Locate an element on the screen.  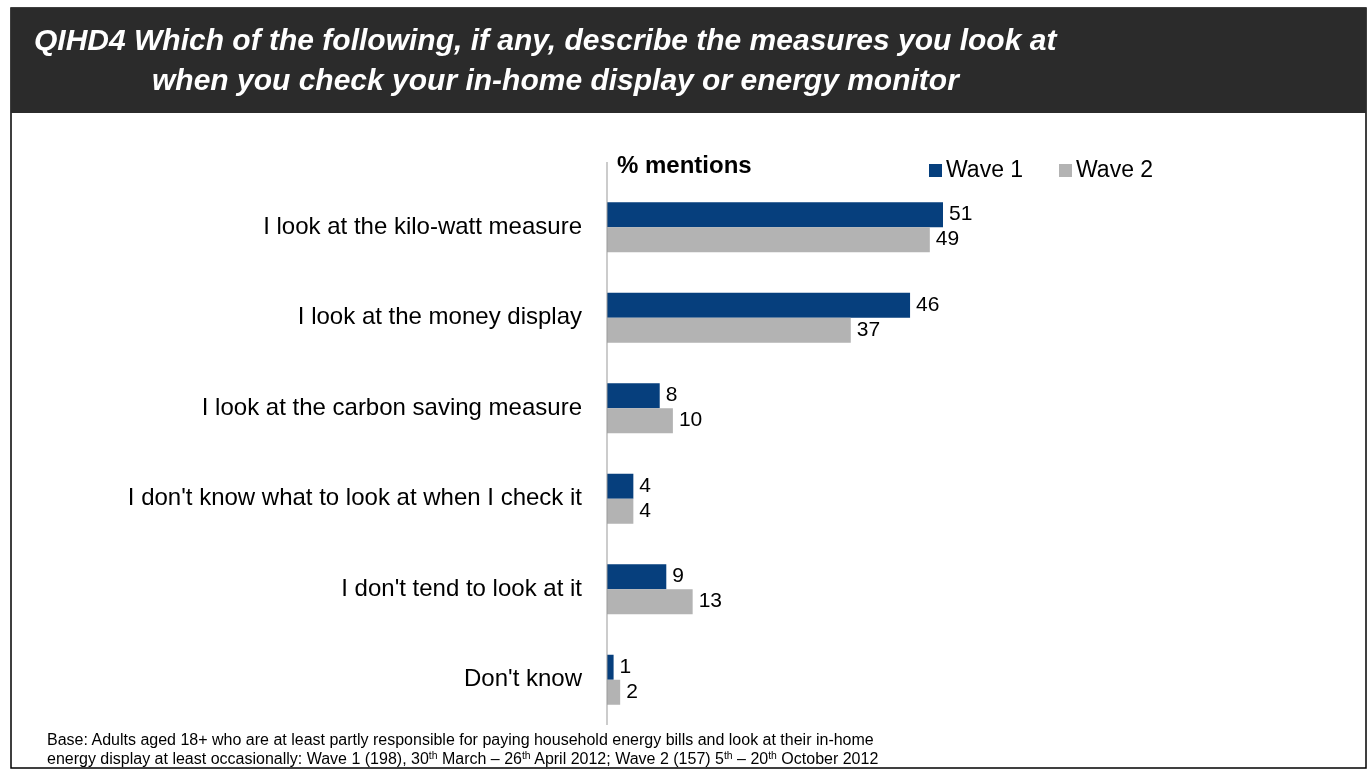
legend-label: Wave 2 is located at coordinates (1115, 169).